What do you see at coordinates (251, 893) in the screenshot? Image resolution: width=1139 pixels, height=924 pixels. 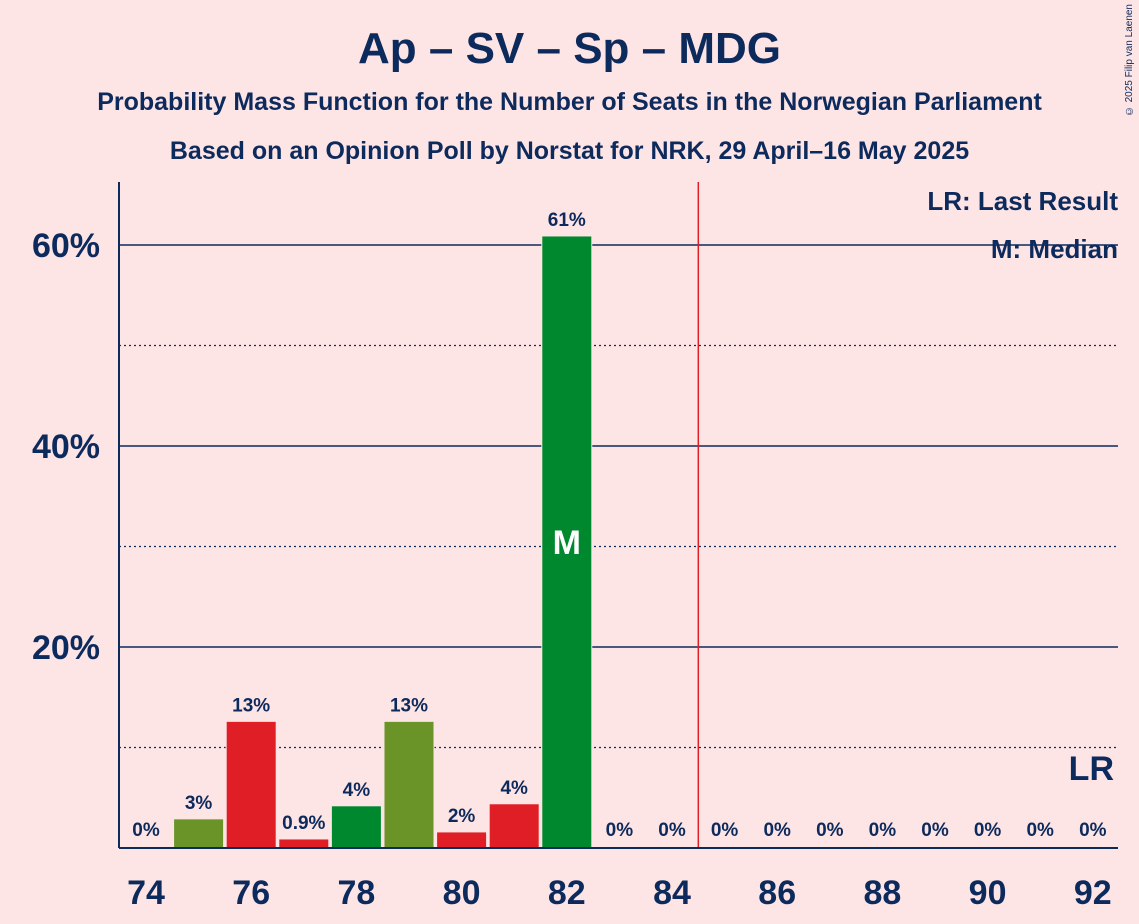 I see `x-tick-label: 76` at bounding box center [251, 893].